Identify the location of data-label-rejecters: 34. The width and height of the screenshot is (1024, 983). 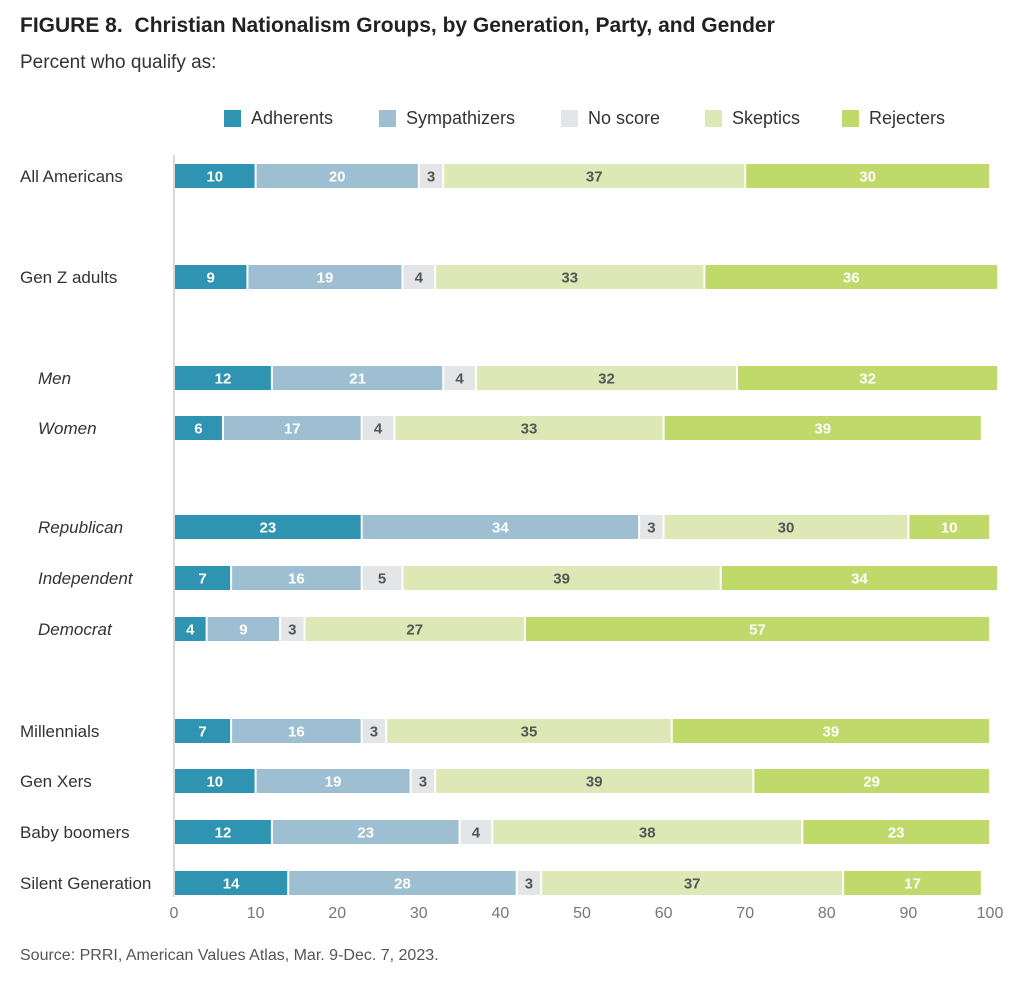
(859, 579).